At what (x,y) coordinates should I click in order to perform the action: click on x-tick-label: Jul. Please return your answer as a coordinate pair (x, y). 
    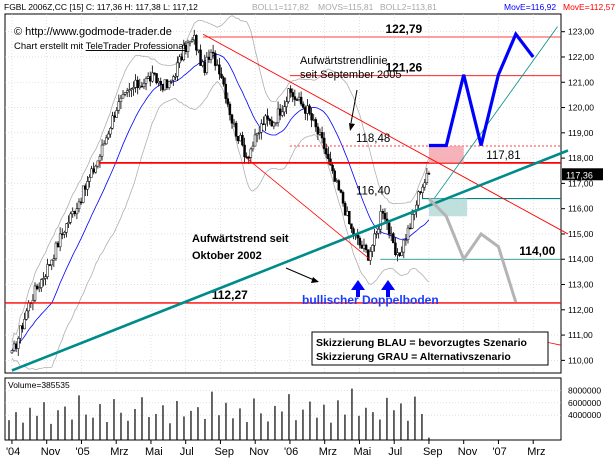
    Looking at the image, I should click on (187, 452).